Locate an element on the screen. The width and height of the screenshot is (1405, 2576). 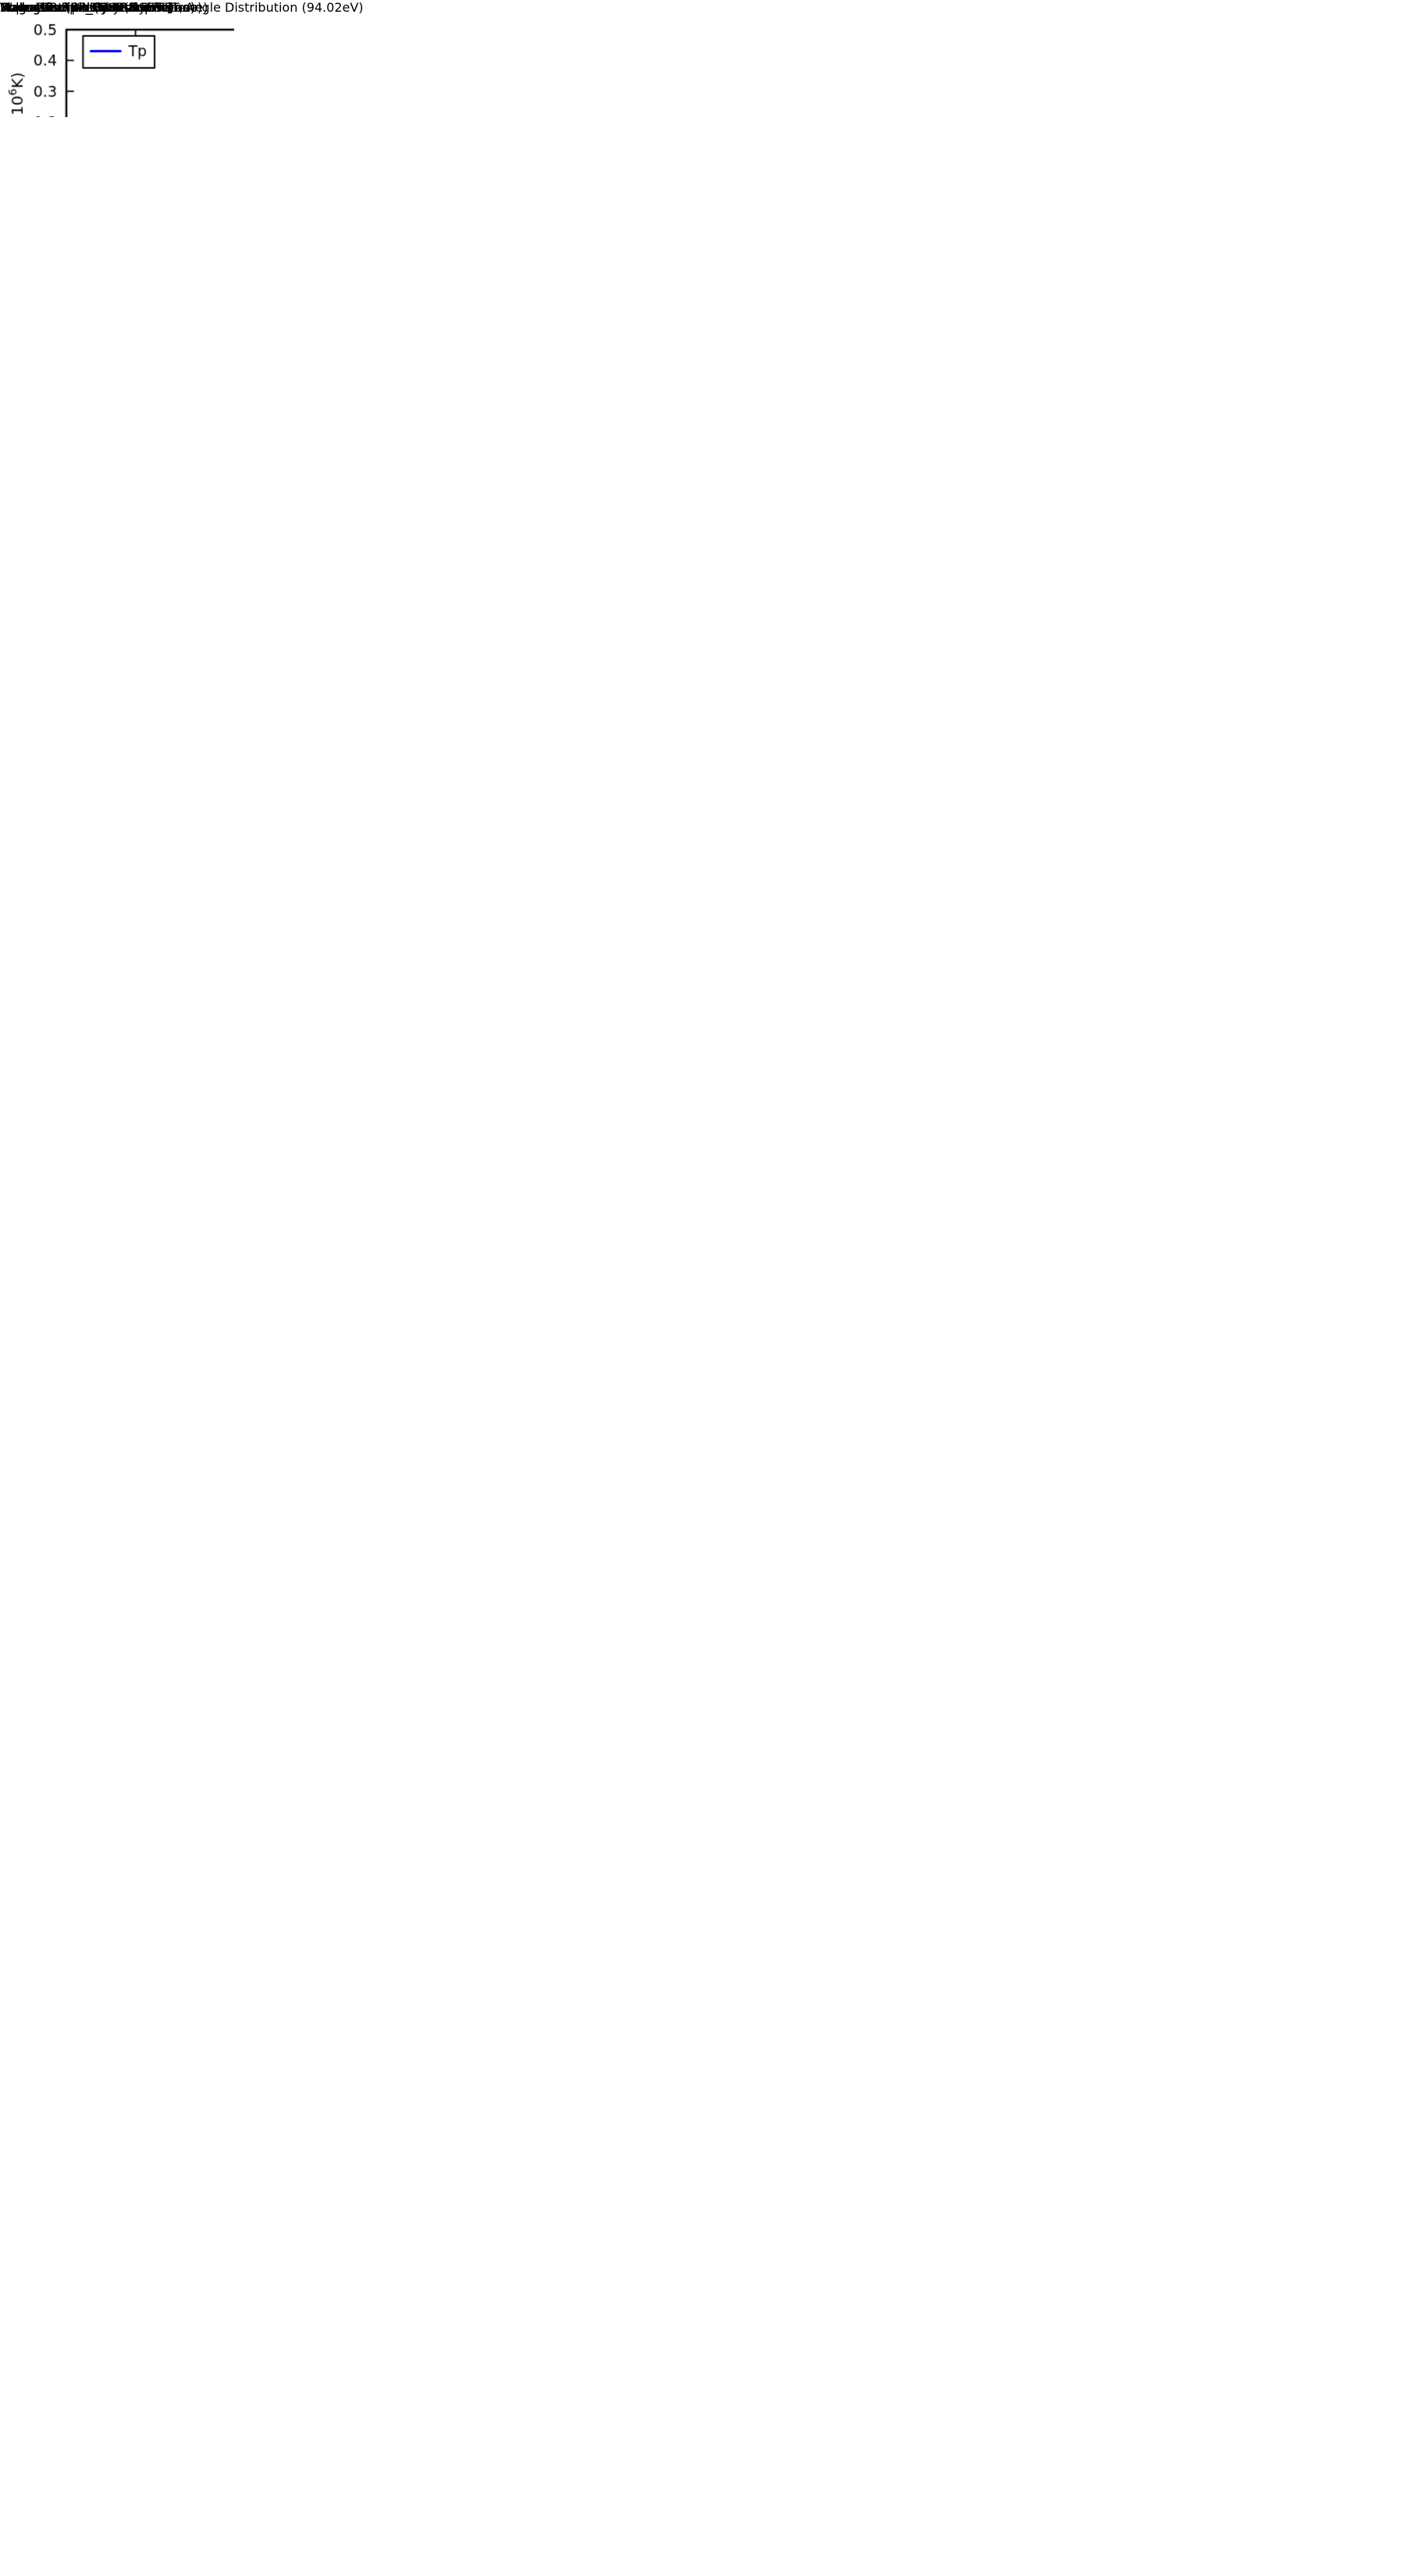
hodogram-bzby-title: Hodogram(Bz_By FR frame) is located at coordinates (87, 7).